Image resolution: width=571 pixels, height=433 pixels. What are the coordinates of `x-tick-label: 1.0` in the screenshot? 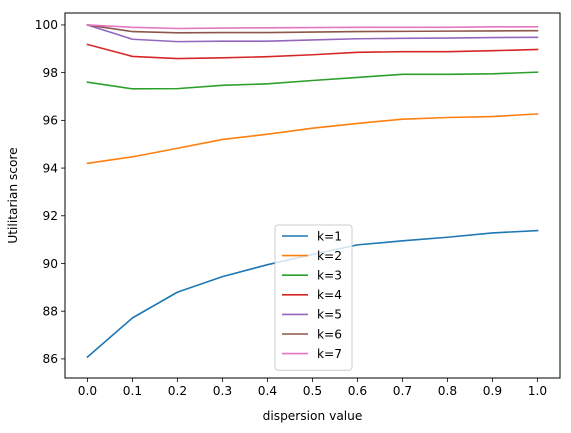 It's located at (537, 391).